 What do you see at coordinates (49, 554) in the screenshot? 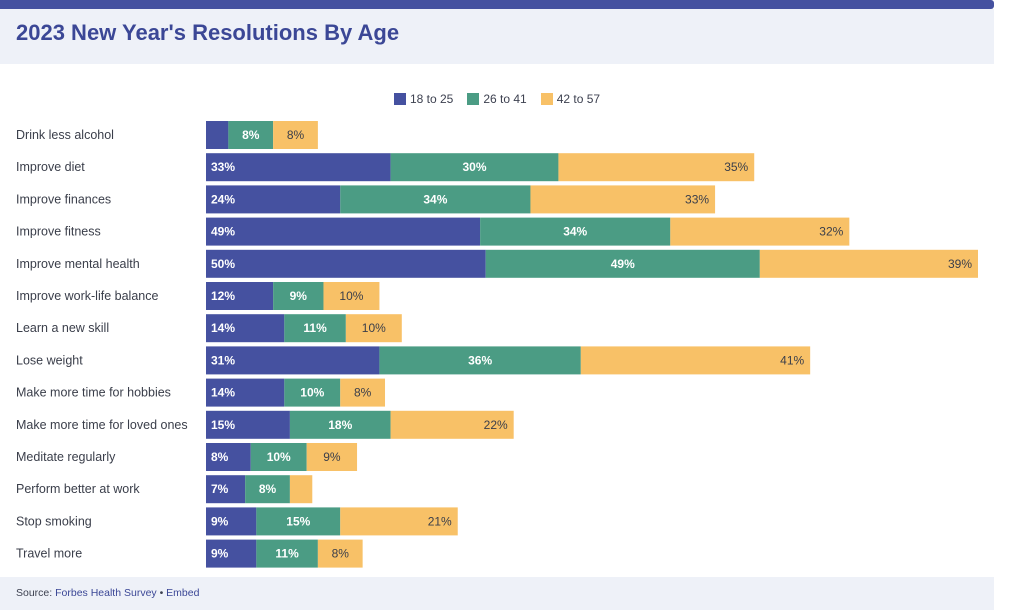
I see `category-label: Travel more` at bounding box center [49, 554].